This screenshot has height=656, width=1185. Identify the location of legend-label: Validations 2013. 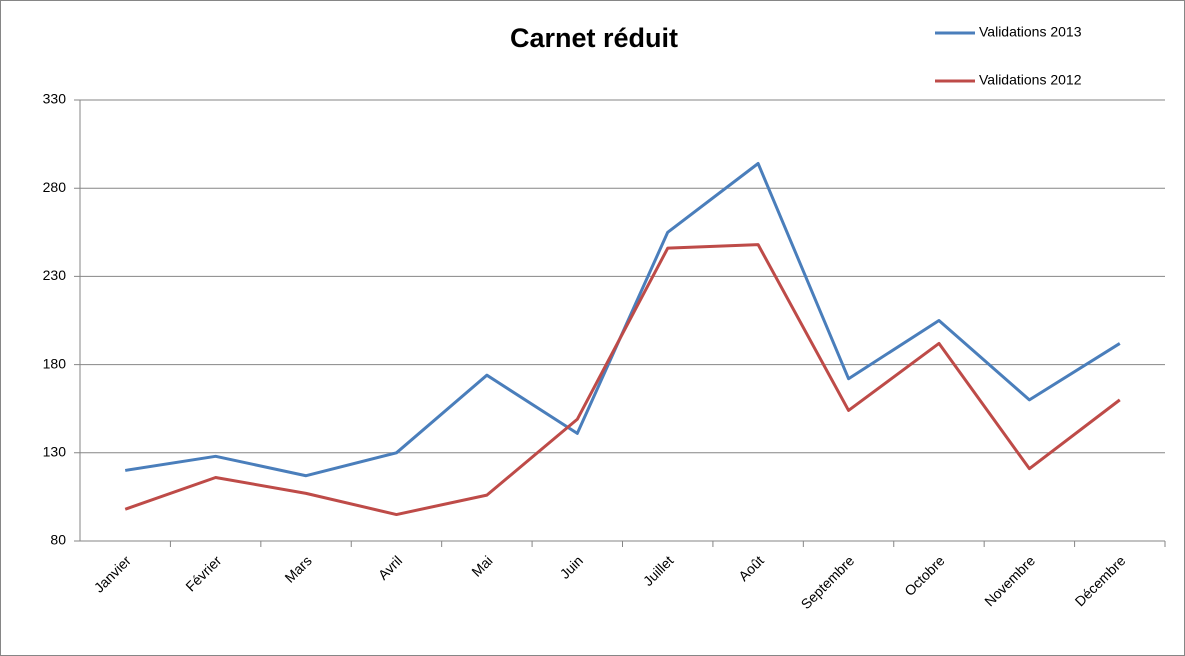
(1030, 32).